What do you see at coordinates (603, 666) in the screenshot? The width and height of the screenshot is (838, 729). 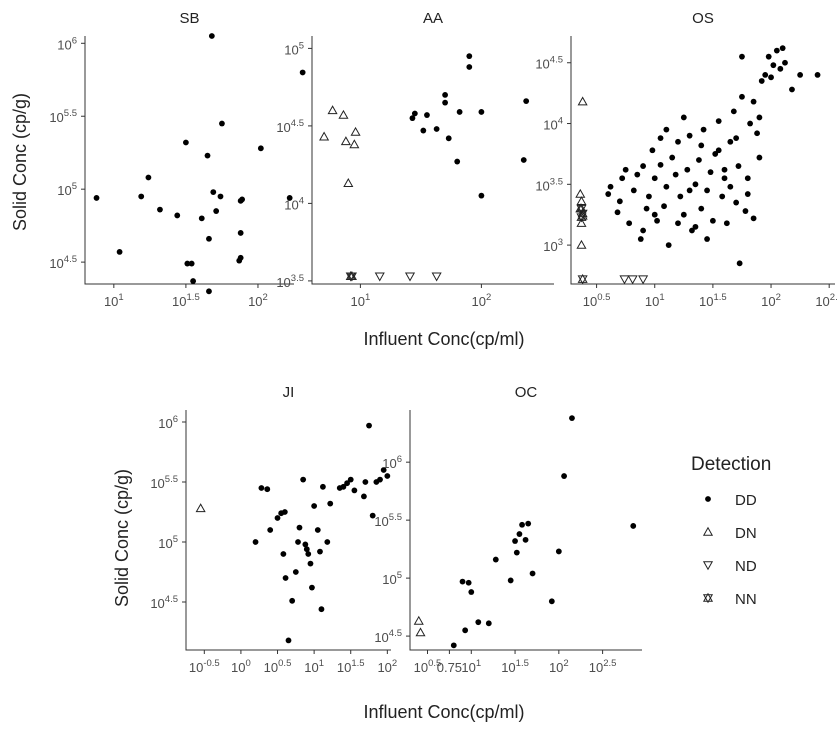 I see `x-tick-label: 102.5` at bounding box center [603, 666].